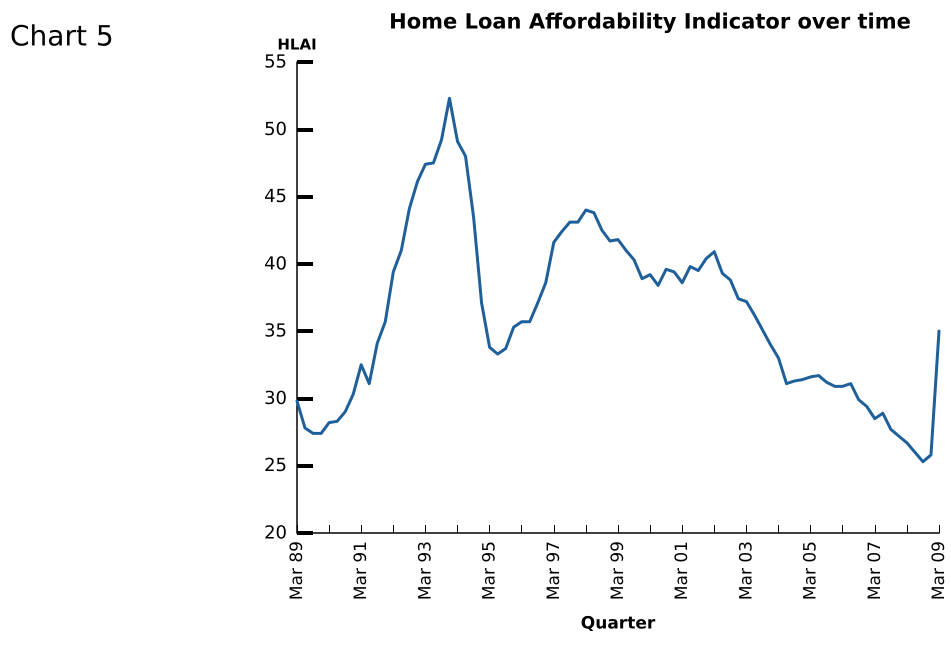 Image resolution: width=951 pixels, height=653 pixels. What do you see at coordinates (554, 570) in the screenshot?
I see `x-tick-label: Mar 97` at bounding box center [554, 570].